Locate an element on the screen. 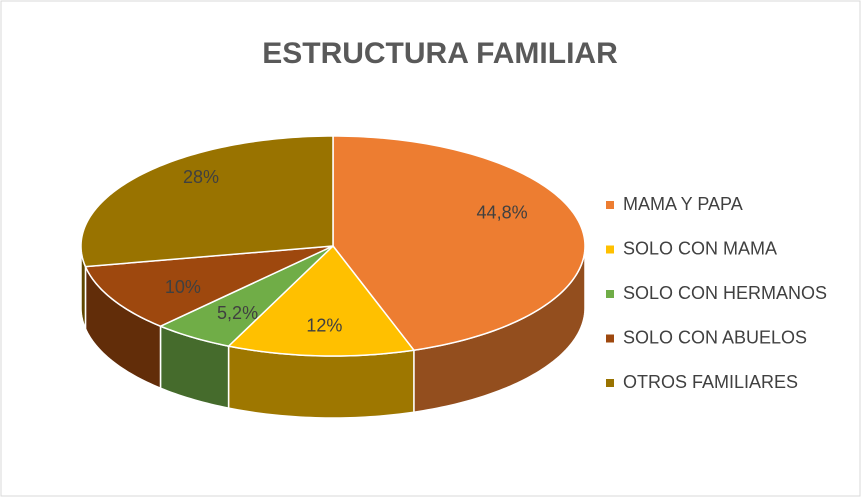  data-label: 44,8% is located at coordinates (502, 213).